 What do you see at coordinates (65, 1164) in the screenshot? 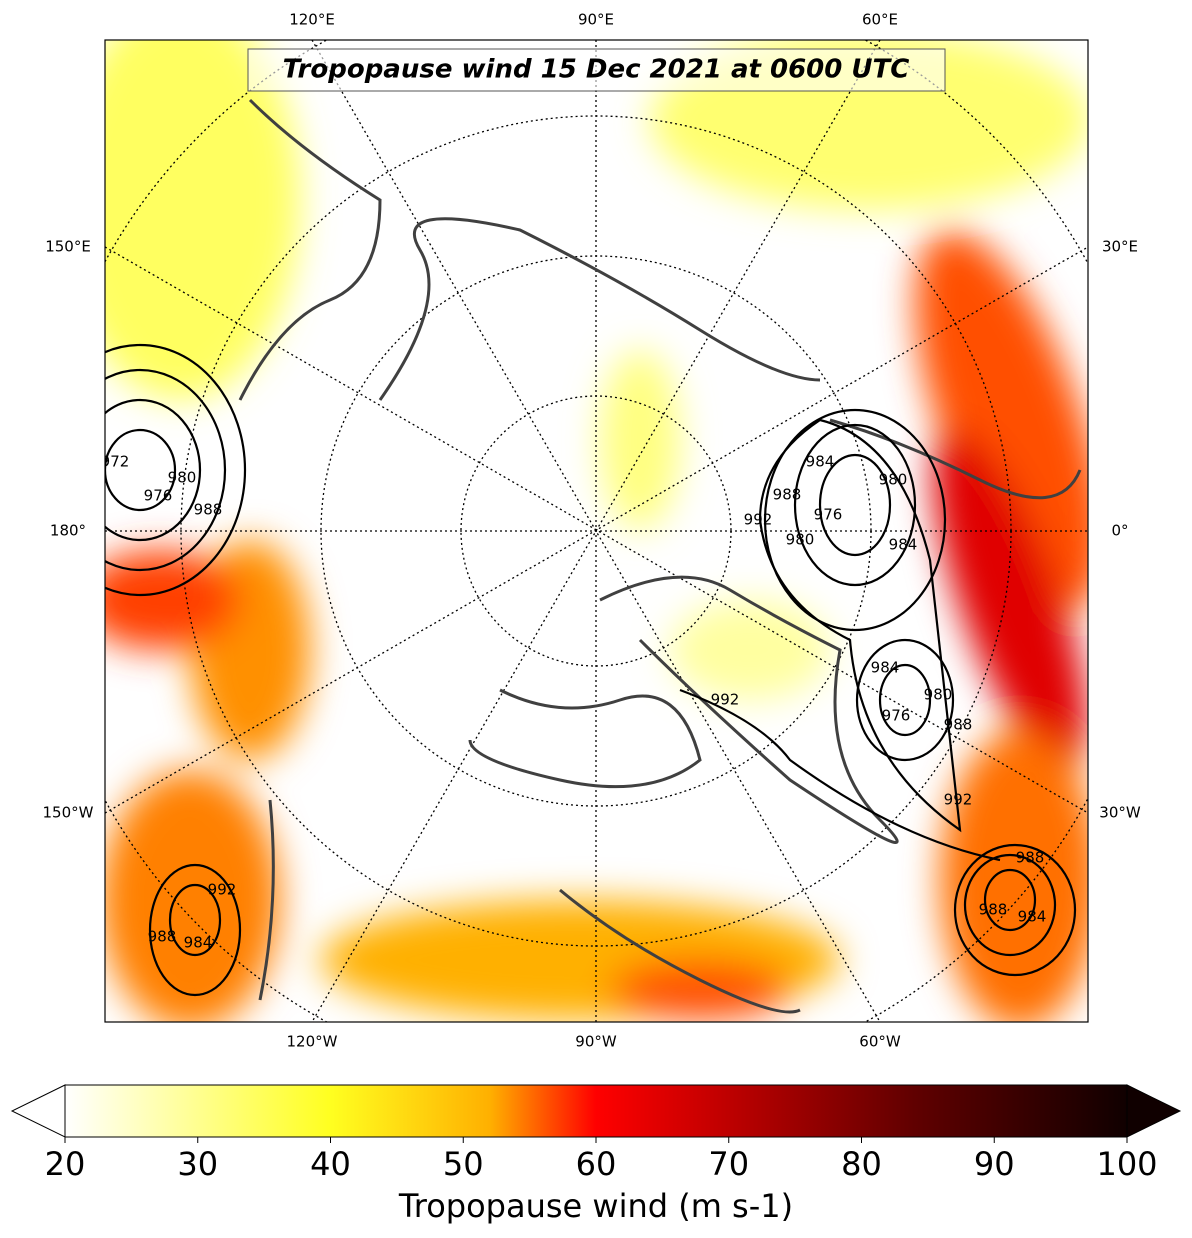
I see `colorbar-tick-label: 20` at bounding box center [65, 1164].